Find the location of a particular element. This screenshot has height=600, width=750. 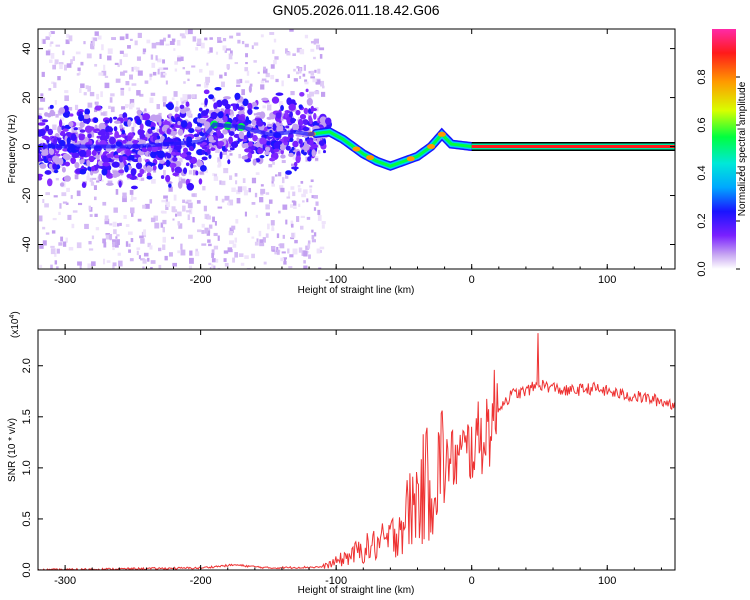

y-tick-label: 0.5 is located at coordinates (27, 518).